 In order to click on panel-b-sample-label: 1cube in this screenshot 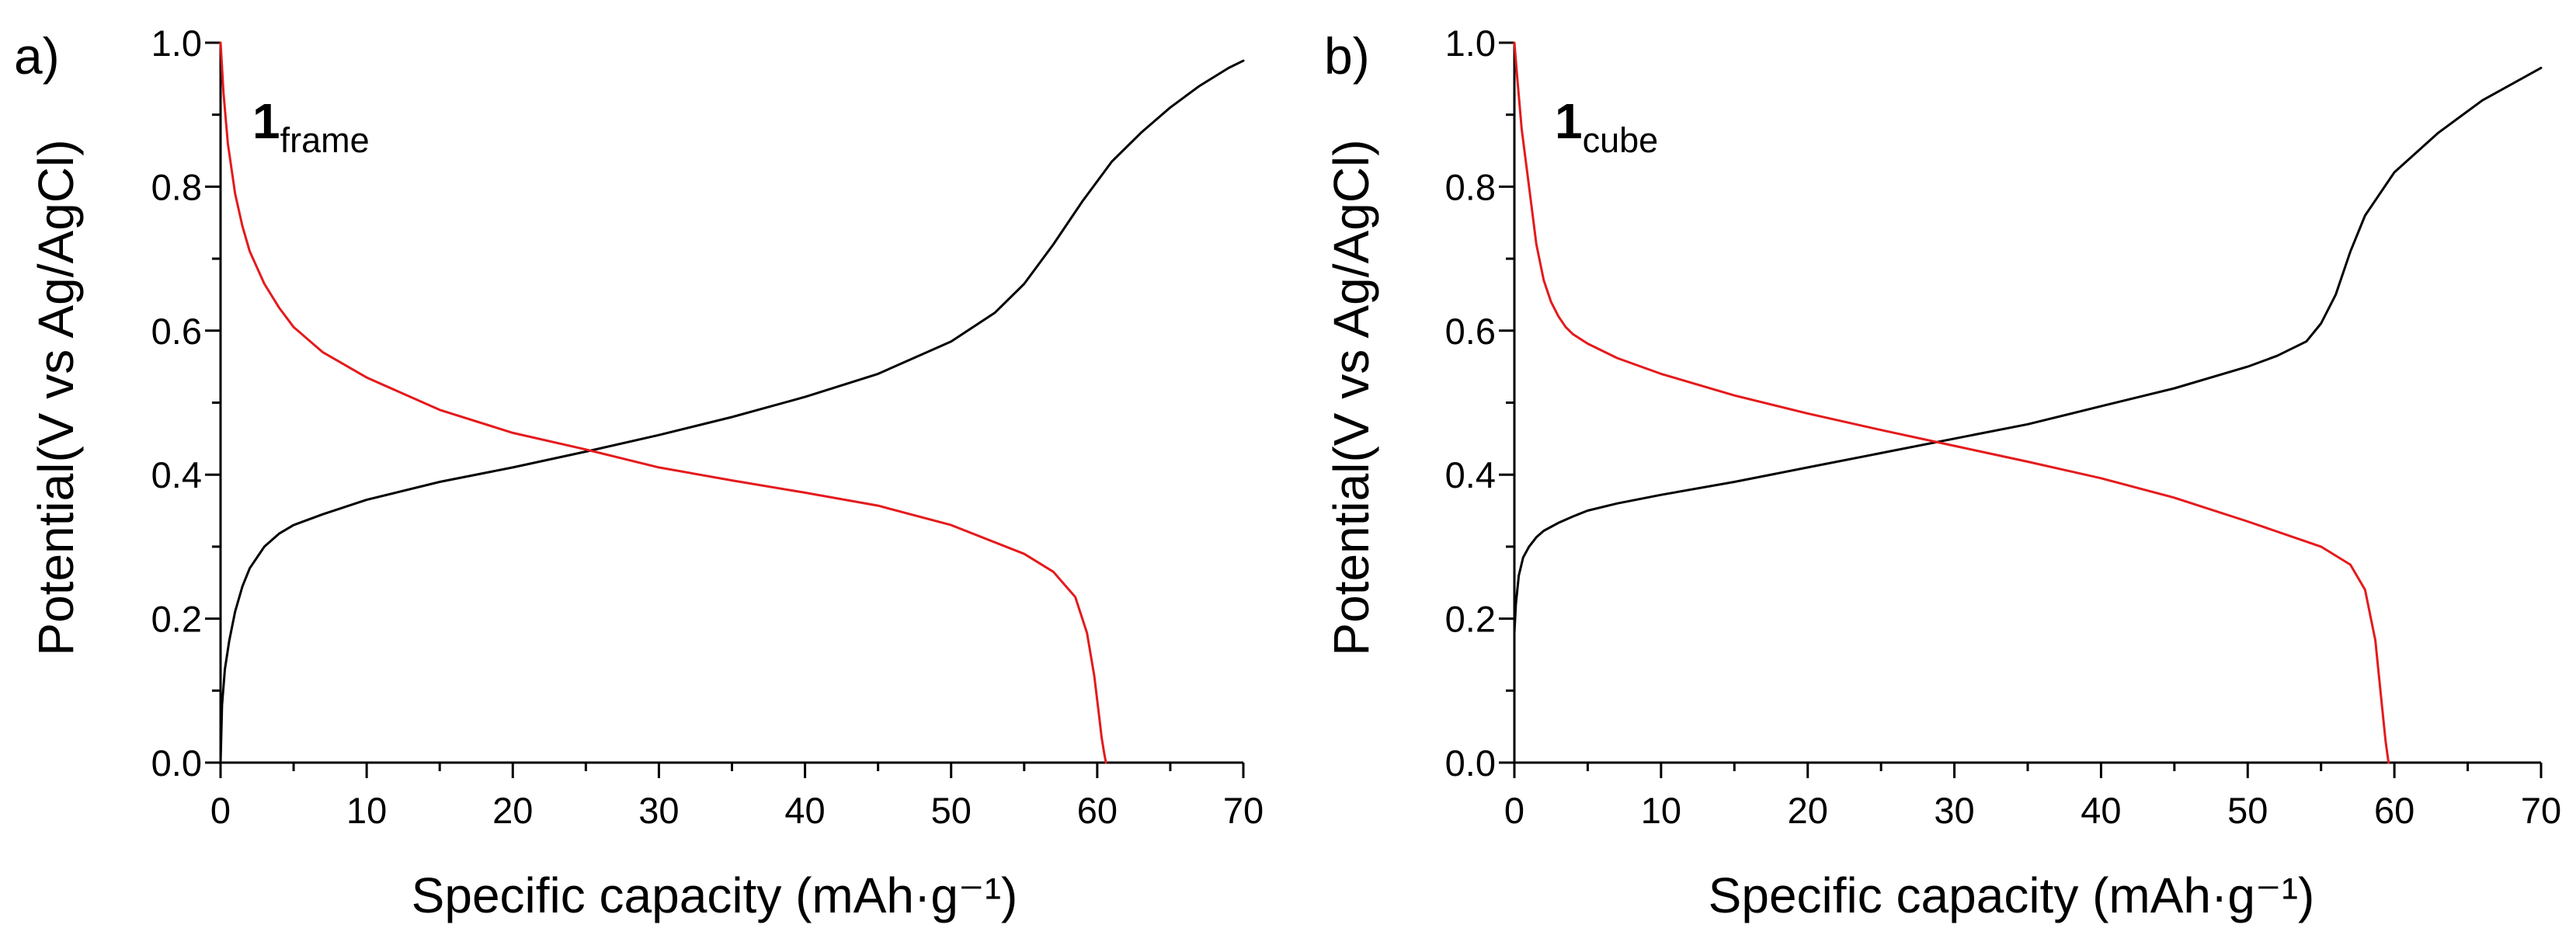, I will do `click(1606, 126)`.